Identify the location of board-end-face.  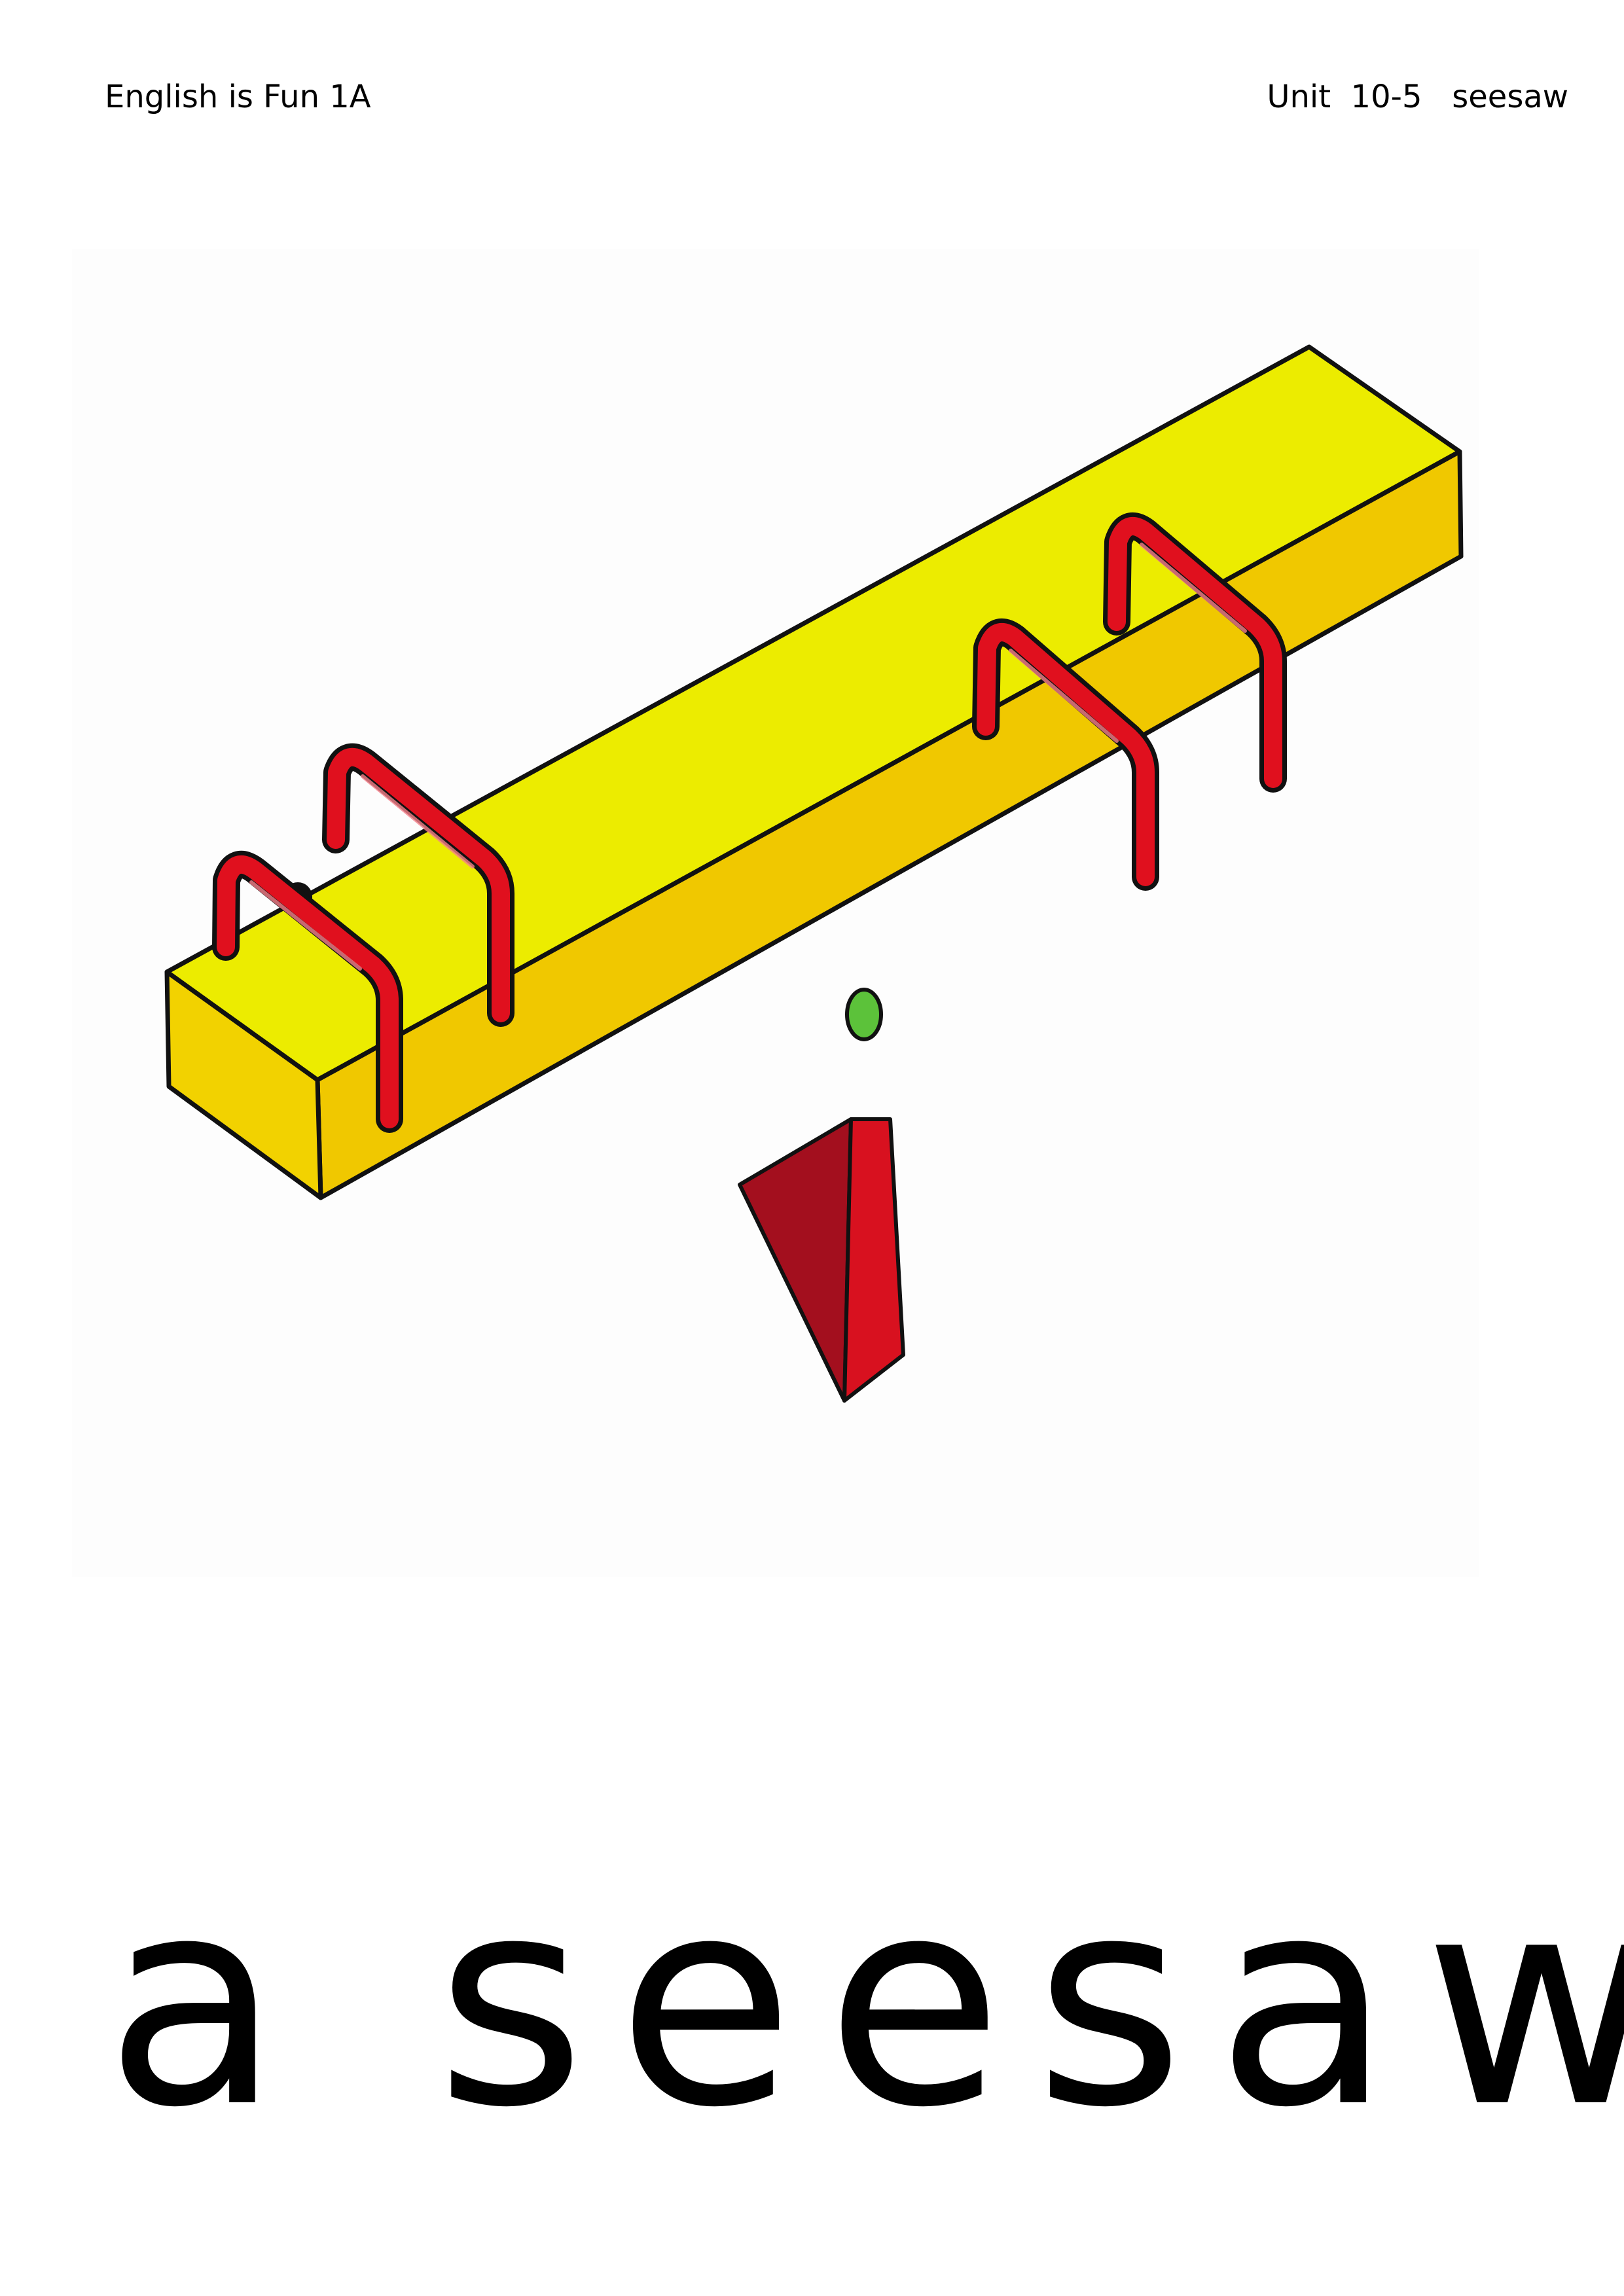
(243, 1084).